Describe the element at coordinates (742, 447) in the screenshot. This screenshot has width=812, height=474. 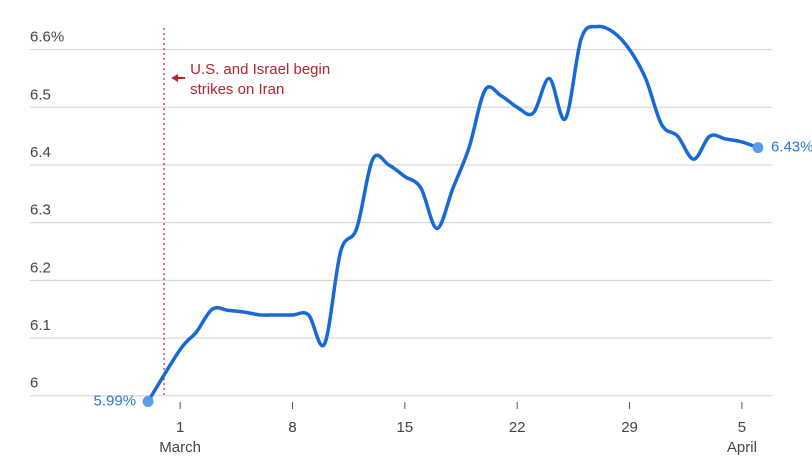
I see `month-label: April` at that location.